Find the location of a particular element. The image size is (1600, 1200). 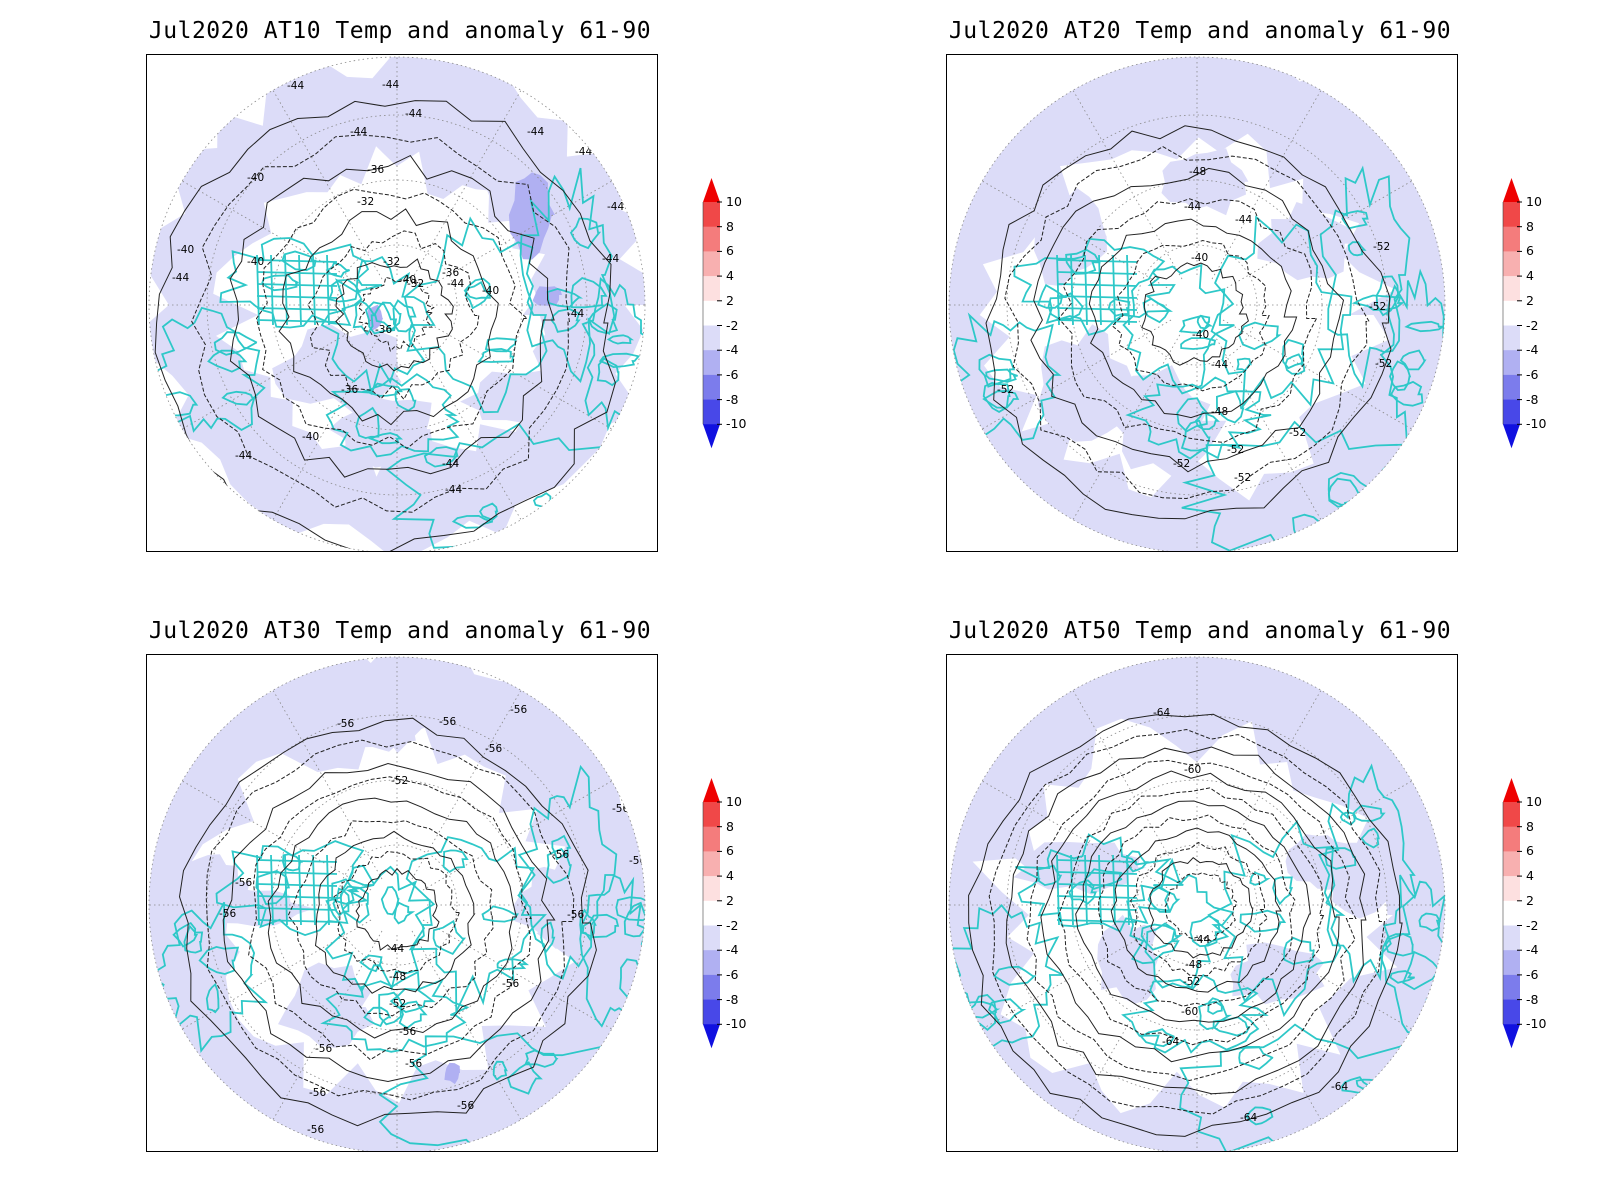

colorbar-arrow-bottom is located at coordinates (711, 436).